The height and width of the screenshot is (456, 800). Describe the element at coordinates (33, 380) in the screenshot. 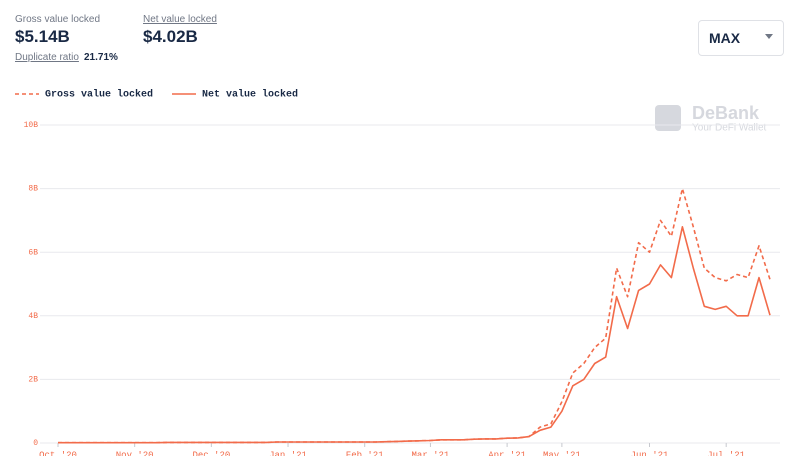

I see `y-tick-label: 2B` at that location.